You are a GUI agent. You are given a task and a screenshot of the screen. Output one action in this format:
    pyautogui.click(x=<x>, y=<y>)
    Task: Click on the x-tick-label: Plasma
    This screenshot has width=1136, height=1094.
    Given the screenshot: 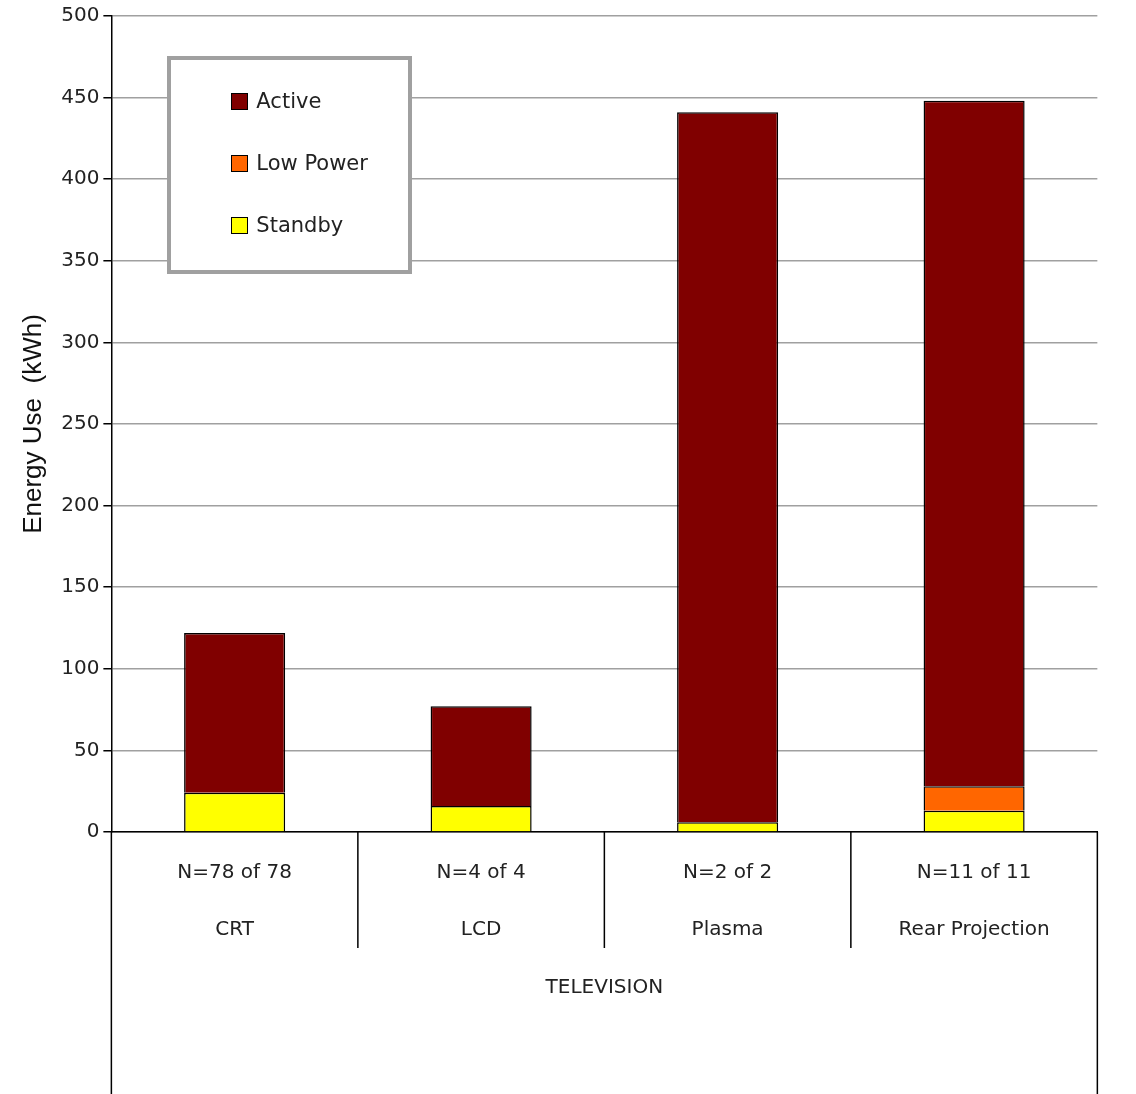 What is the action you would take?
    pyautogui.click(x=727, y=928)
    